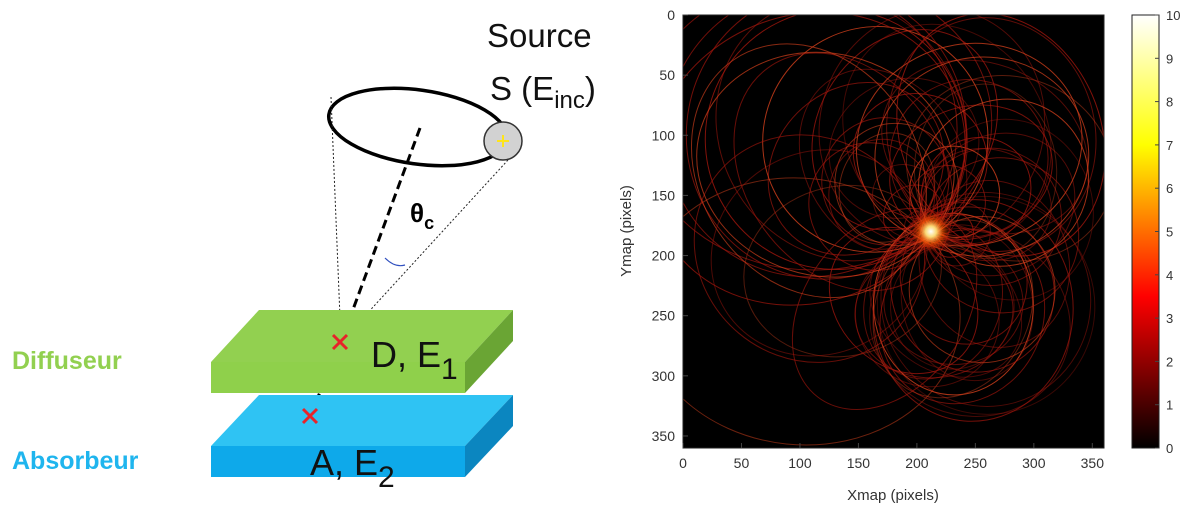 The height and width of the screenshot is (506, 1188). I want to click on colorbar-tick-label: 2, so click(1169, 361).